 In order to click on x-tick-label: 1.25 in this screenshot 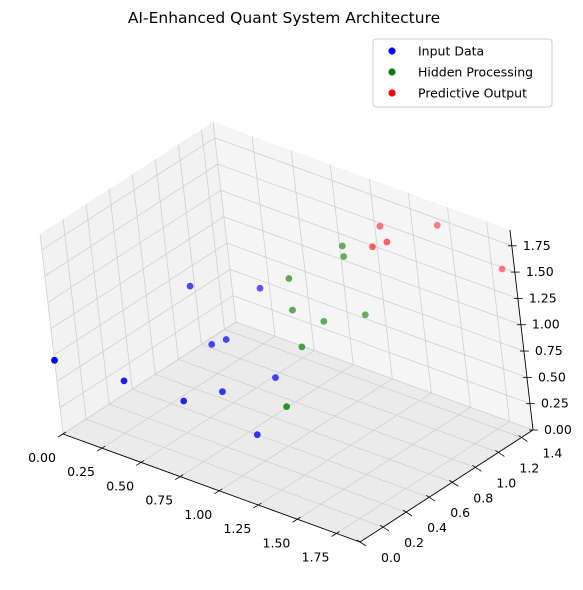, I will do `click(237, 528)`.